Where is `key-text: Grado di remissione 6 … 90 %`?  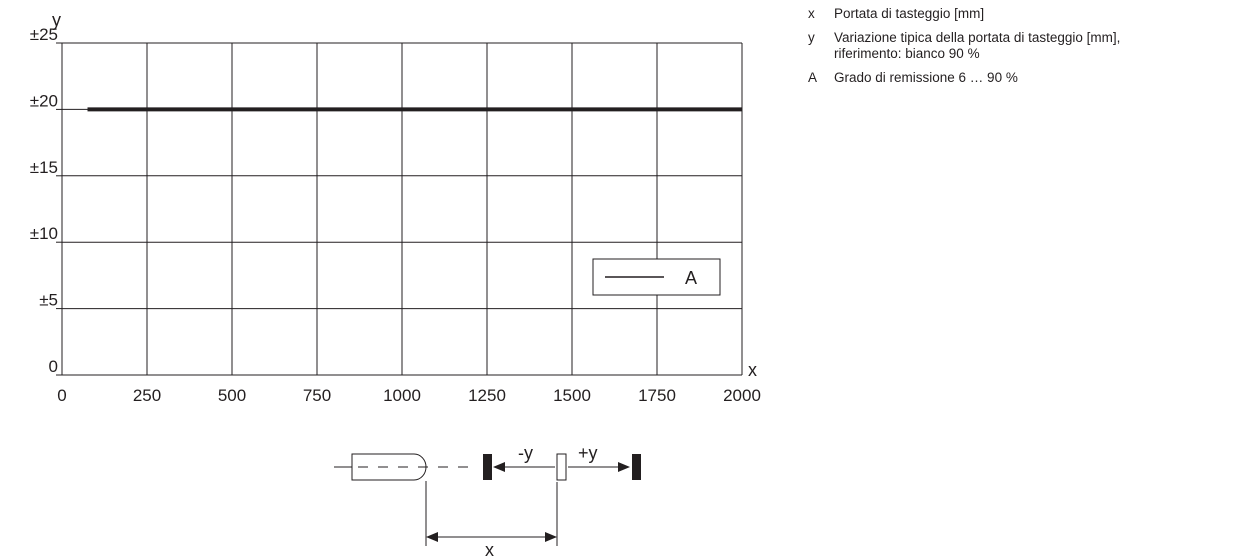 key-text: Grado di remissione 6 … 90 % is located at coordinates (926, 77).